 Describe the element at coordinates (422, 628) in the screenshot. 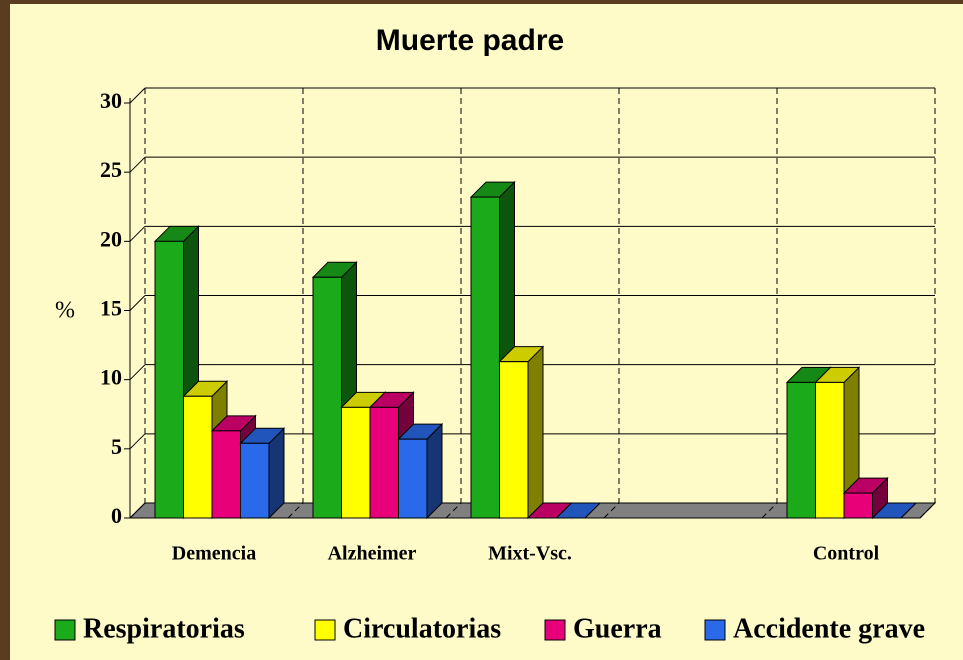

I see `legend-label: Circulatorias` at that location.